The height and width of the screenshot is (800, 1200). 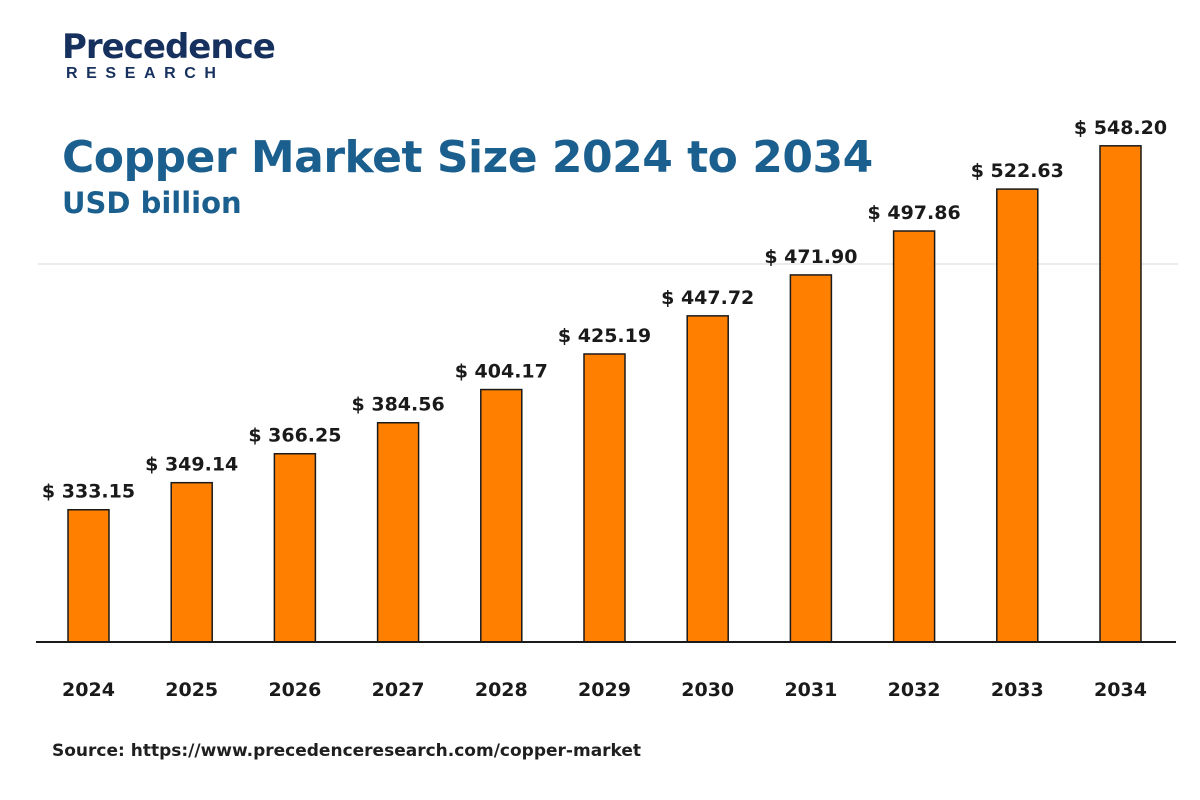 I want to click on x-tick-label-2025: 2025, so click(x=191, y=690).